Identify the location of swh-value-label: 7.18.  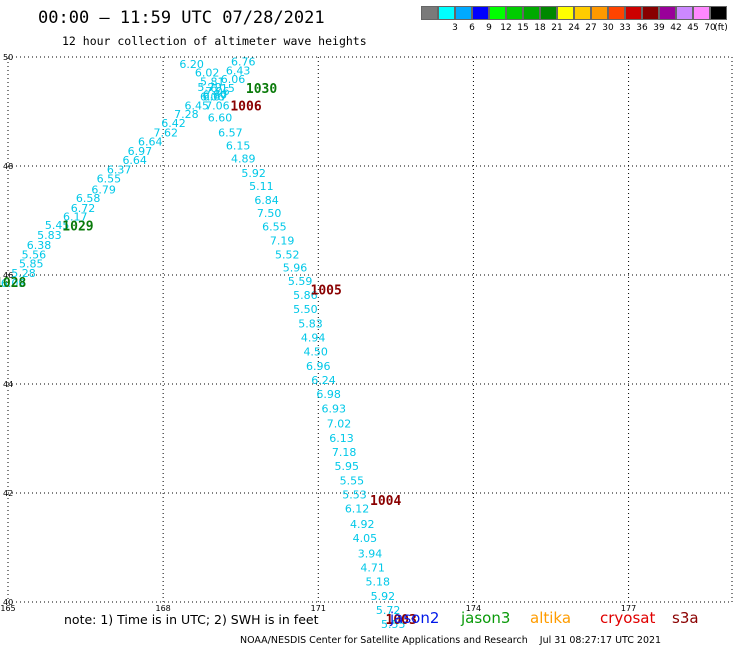
(344, 452).